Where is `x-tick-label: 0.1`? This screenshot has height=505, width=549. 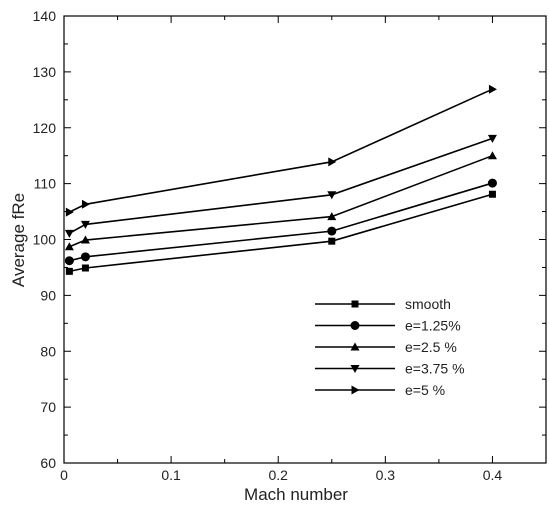 x-tick-label: 0.1 is located at coordinates (171, 475).